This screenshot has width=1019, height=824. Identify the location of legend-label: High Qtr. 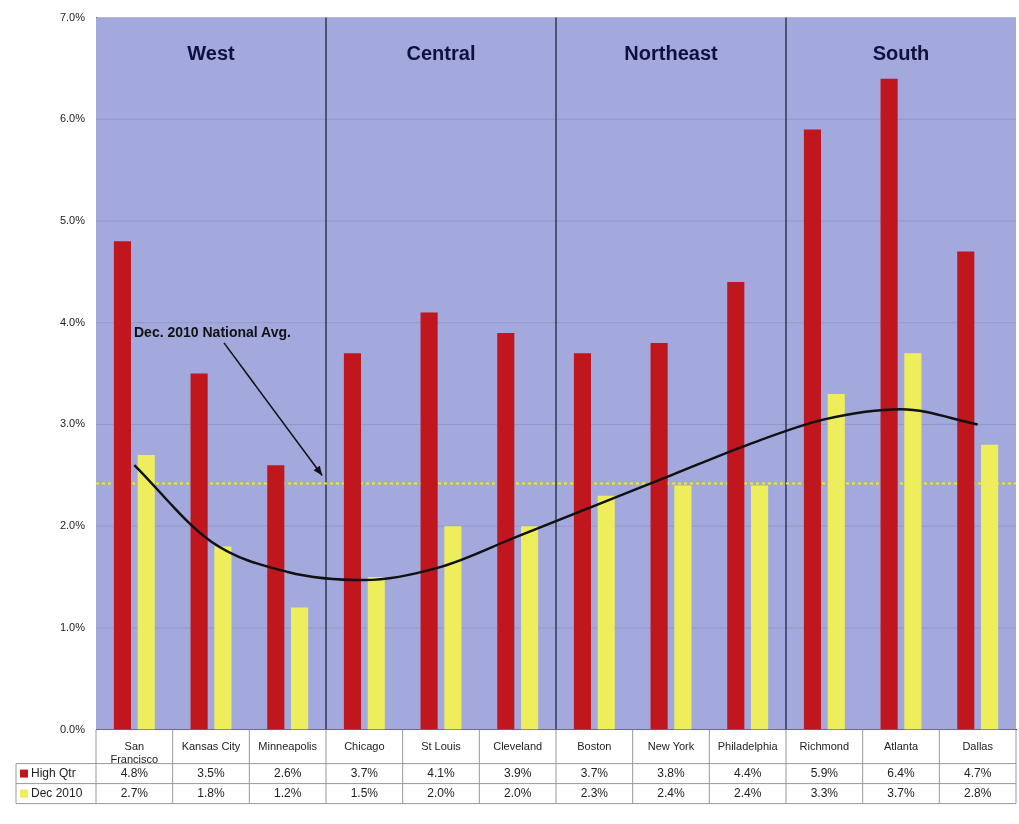
(53, 772).